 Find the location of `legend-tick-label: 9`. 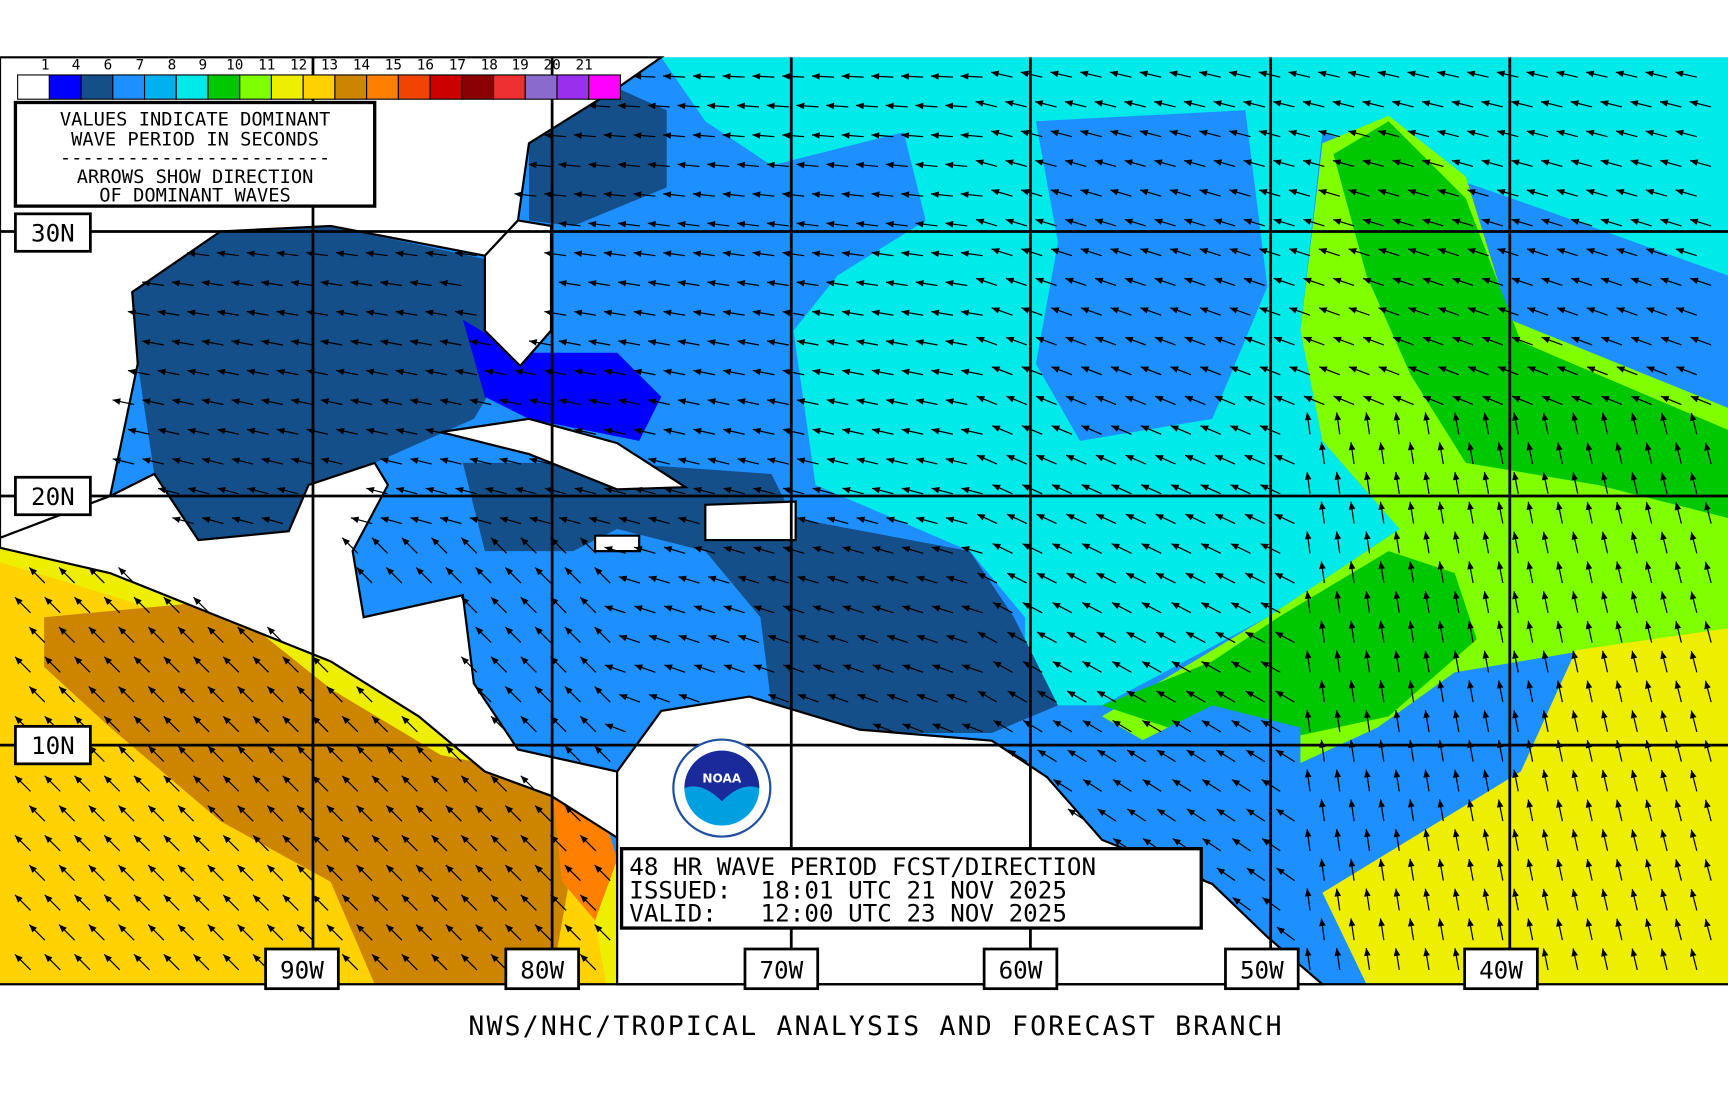

legend-tick-label: 9 is located at coordinates (202, 65).